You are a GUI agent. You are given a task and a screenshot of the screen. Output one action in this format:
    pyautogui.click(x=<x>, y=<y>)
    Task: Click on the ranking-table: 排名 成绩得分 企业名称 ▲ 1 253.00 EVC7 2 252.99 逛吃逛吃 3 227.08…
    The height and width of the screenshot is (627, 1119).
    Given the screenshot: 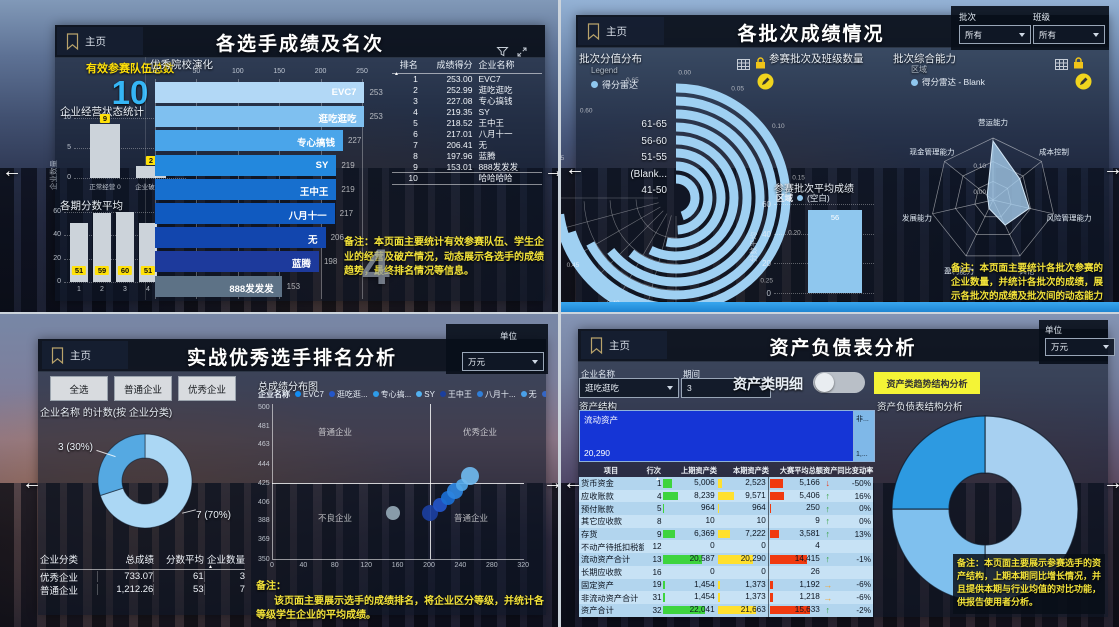 What is the action you would take?
    pyautogui.click(x=467, y=129)
    